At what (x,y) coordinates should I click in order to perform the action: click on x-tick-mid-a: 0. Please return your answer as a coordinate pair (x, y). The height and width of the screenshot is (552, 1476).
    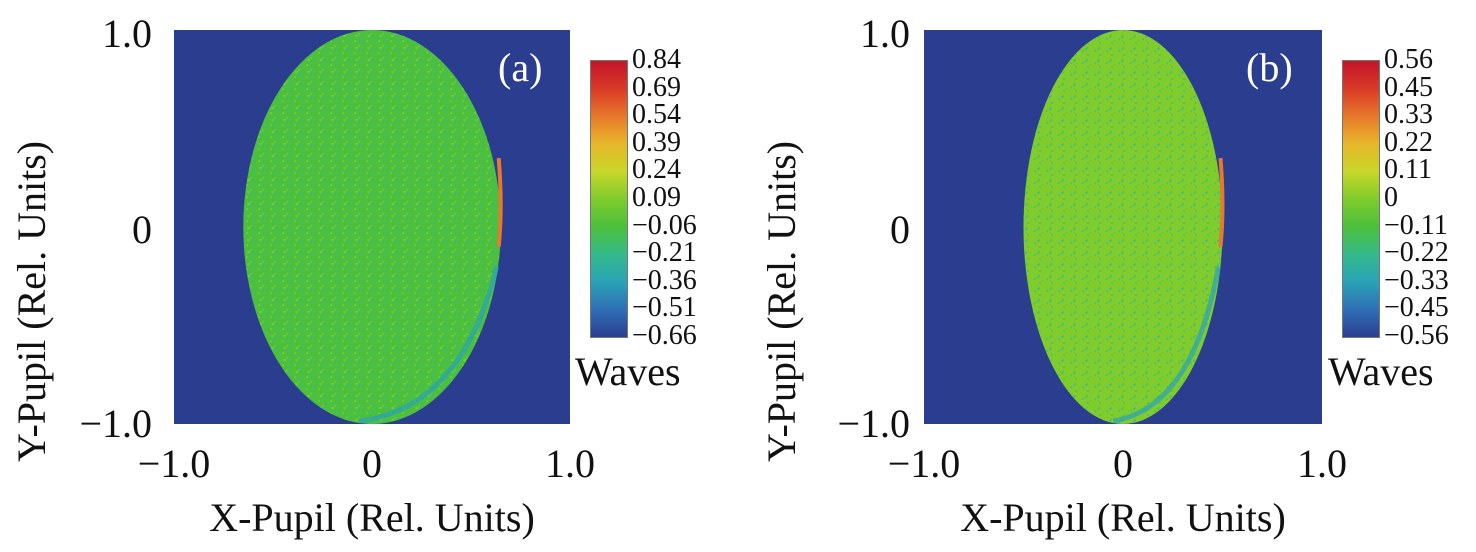
    Looking at the image, I should click on (372, 463).